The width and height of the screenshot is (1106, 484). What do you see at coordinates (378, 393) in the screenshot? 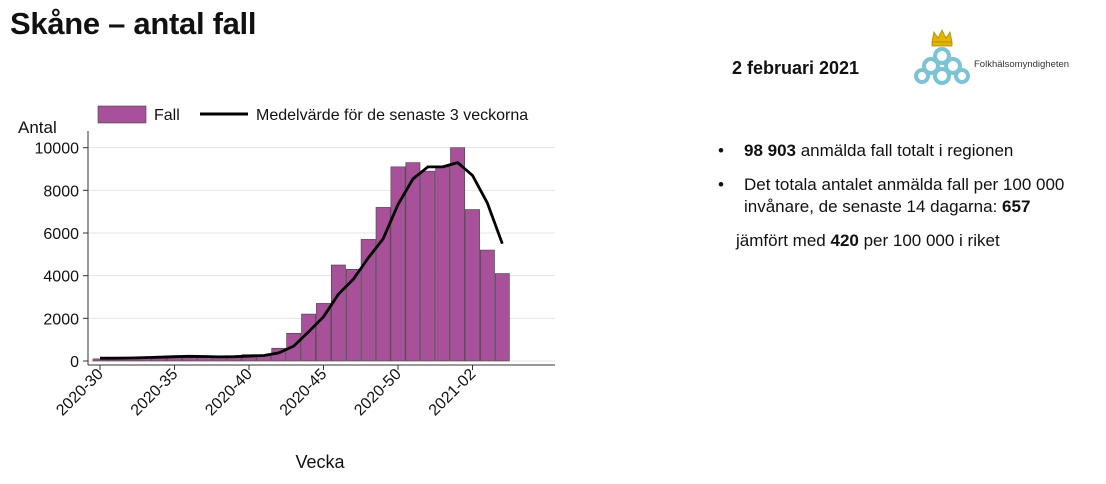
I see `x-tick-label: 2020-50` at bounding box center [378, 393].